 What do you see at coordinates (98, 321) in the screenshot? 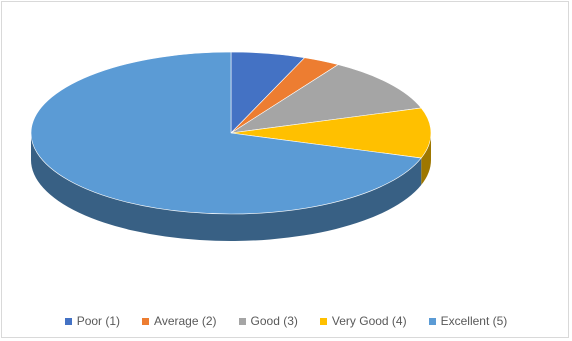
I see `legend-label-0: Poor (1)` at bounding box center [98, 321].